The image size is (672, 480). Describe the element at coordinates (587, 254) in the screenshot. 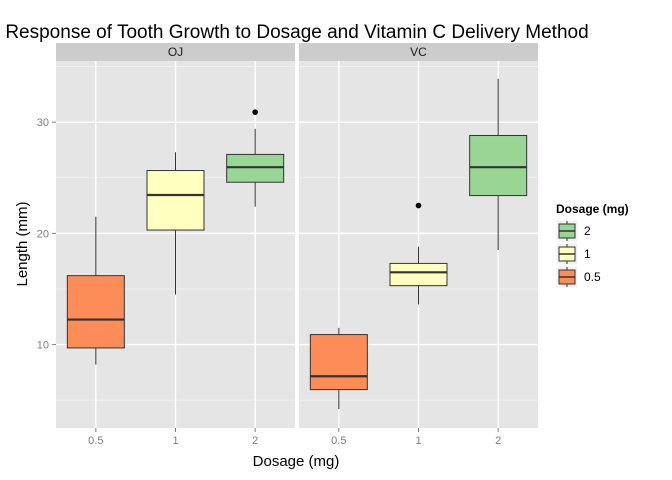

I see `legend-label: 1` at that location.